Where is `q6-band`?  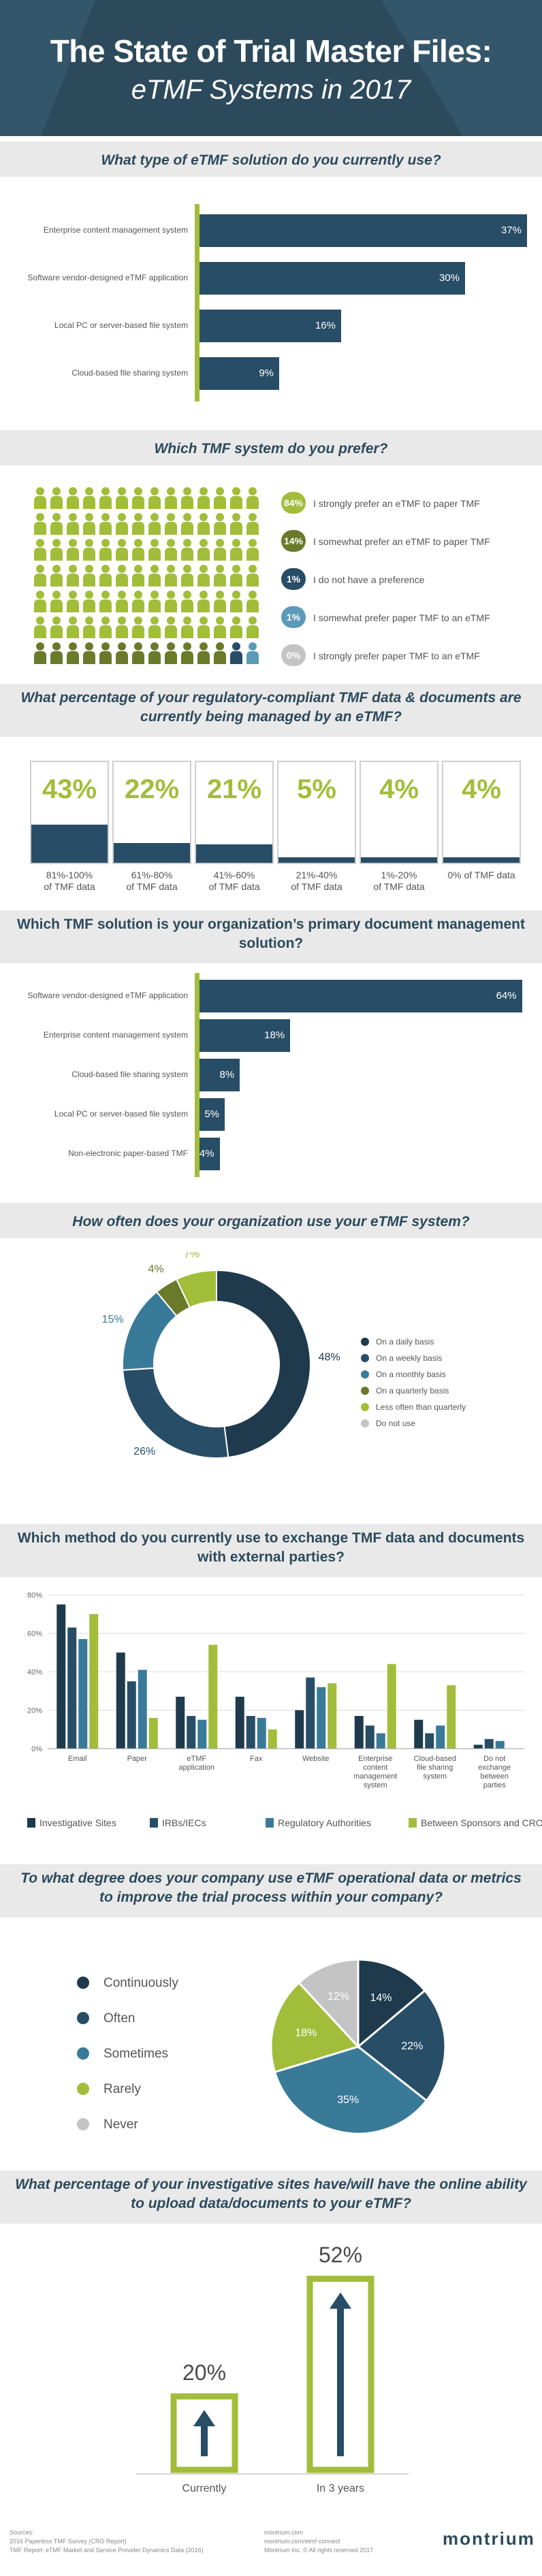
q6-band is located at coordinates (271, 1550).